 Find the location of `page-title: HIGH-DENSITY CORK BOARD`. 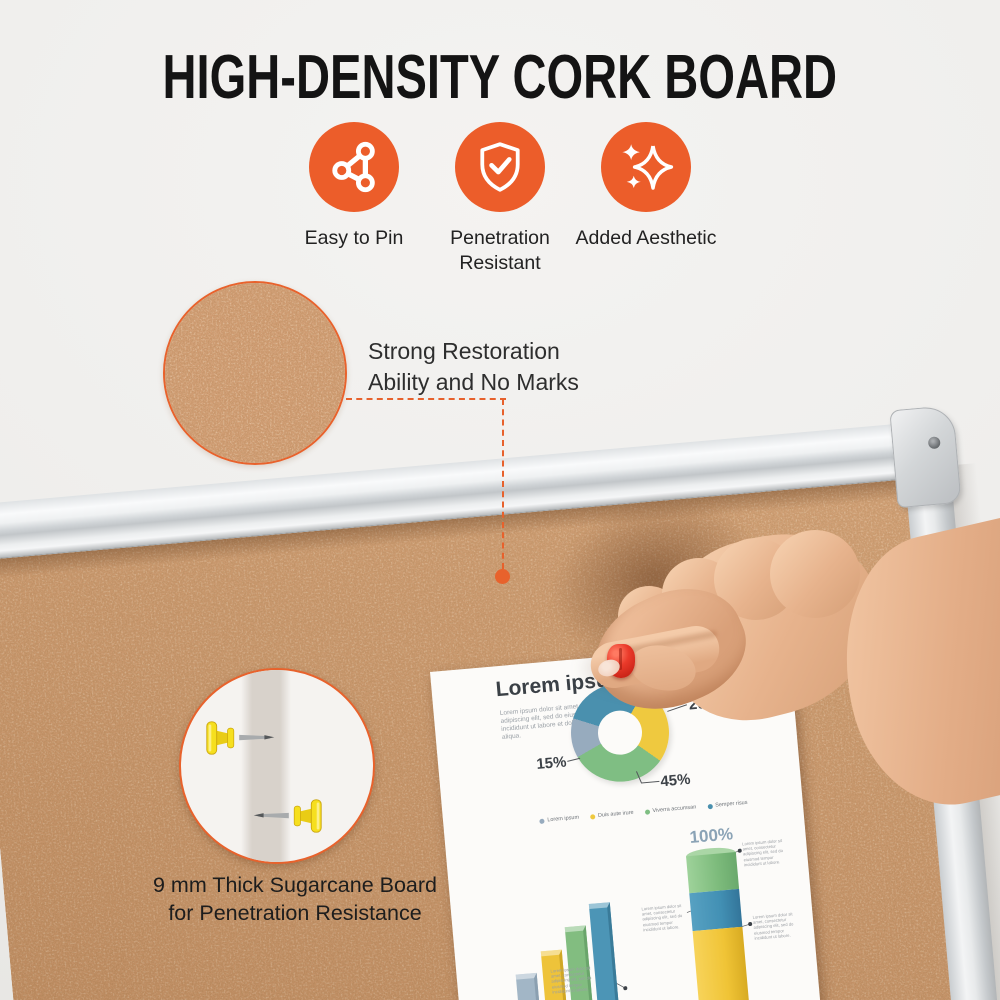

page-title: HIGH-DENSITY CORK BOARD is located at coordinates (500, 77).